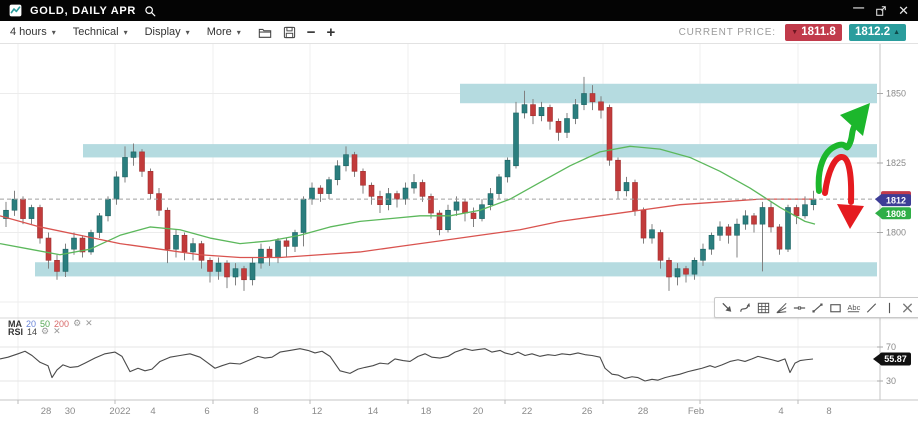  Describe the element at coordinates (89, 323) in the screenshot. I see `ma-remove-icon: ✕` at that location.